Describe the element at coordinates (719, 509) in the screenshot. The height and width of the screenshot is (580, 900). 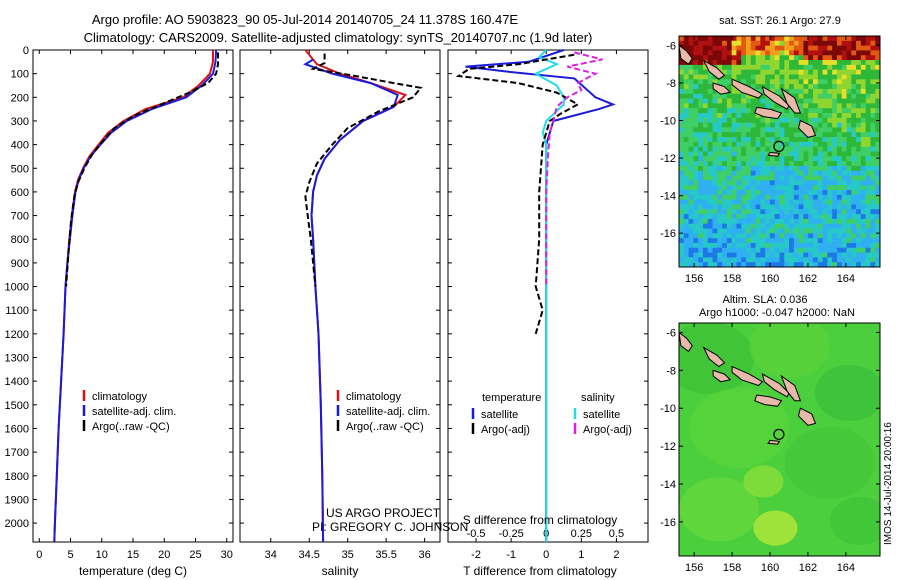
I see `sla-blob` at that location.